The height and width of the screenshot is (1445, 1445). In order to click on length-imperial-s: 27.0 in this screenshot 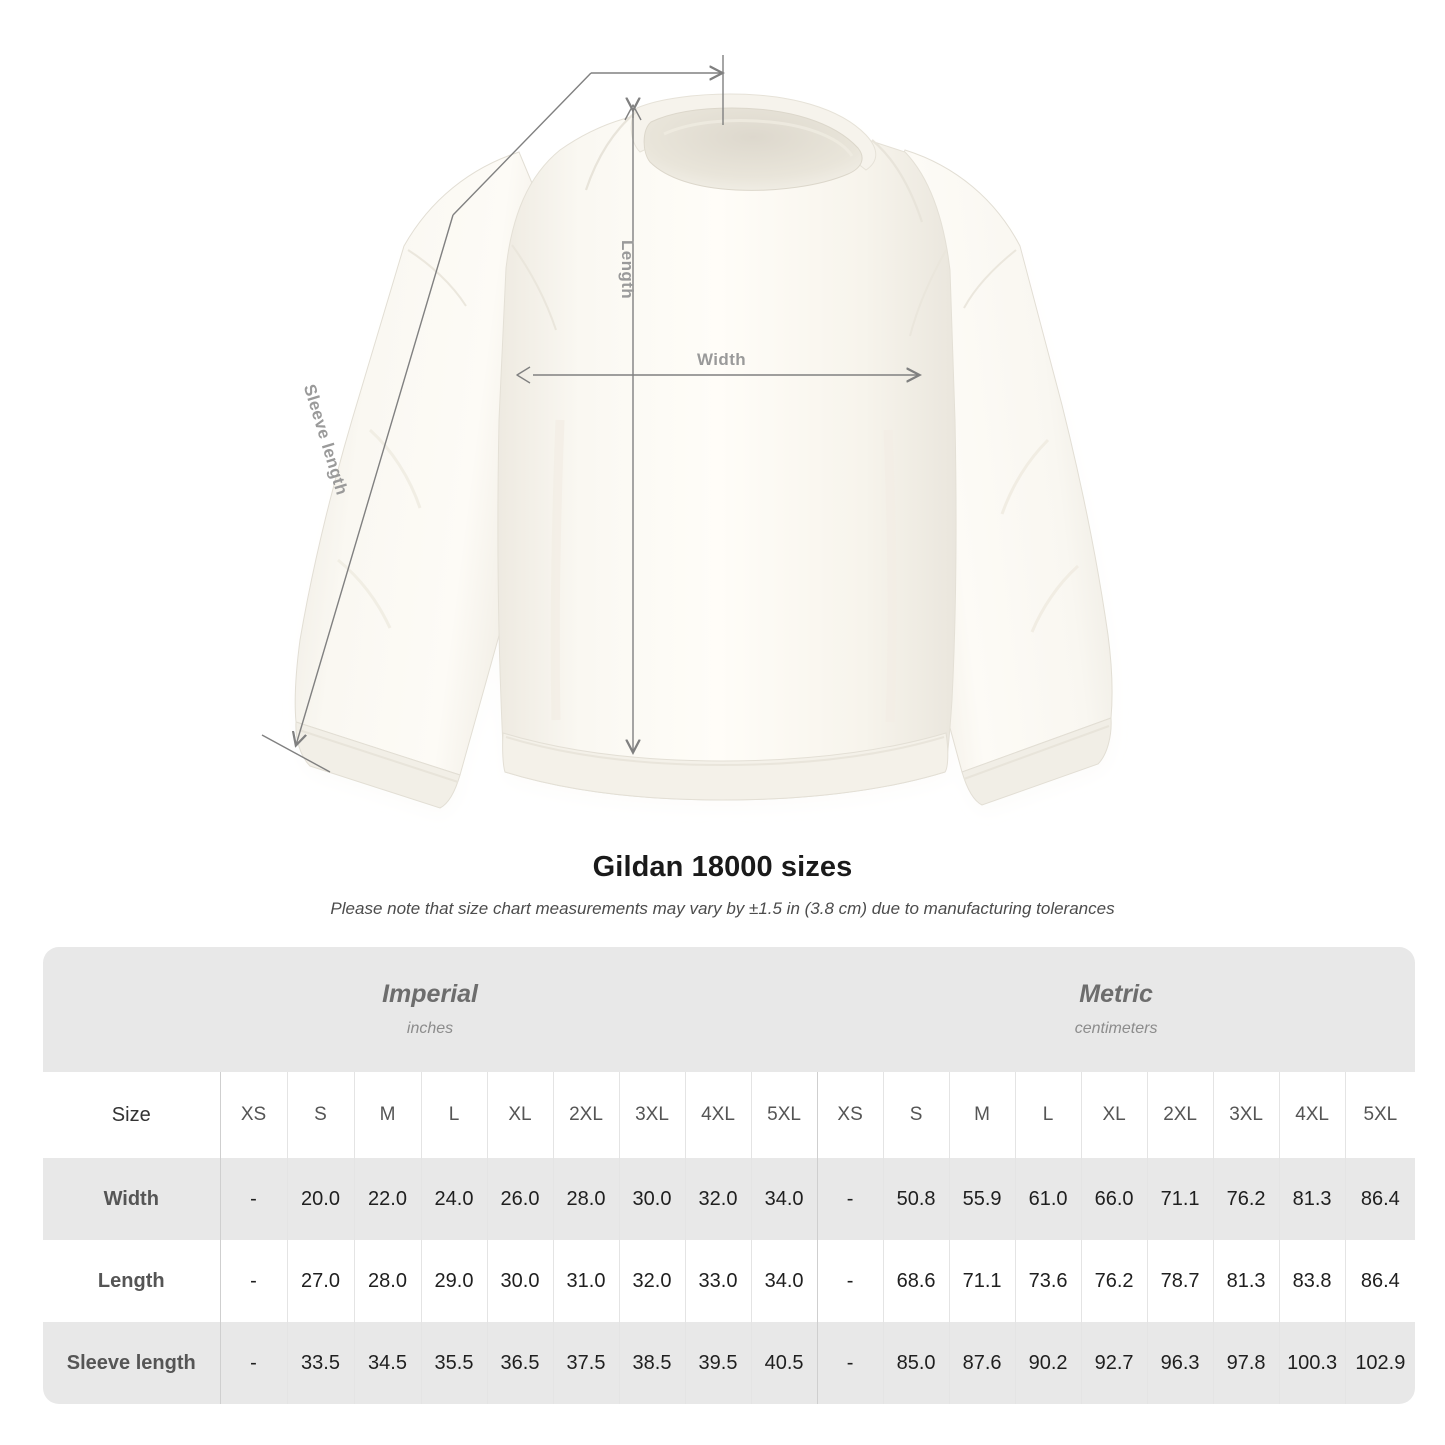, I will do `click(320, 1281)`.